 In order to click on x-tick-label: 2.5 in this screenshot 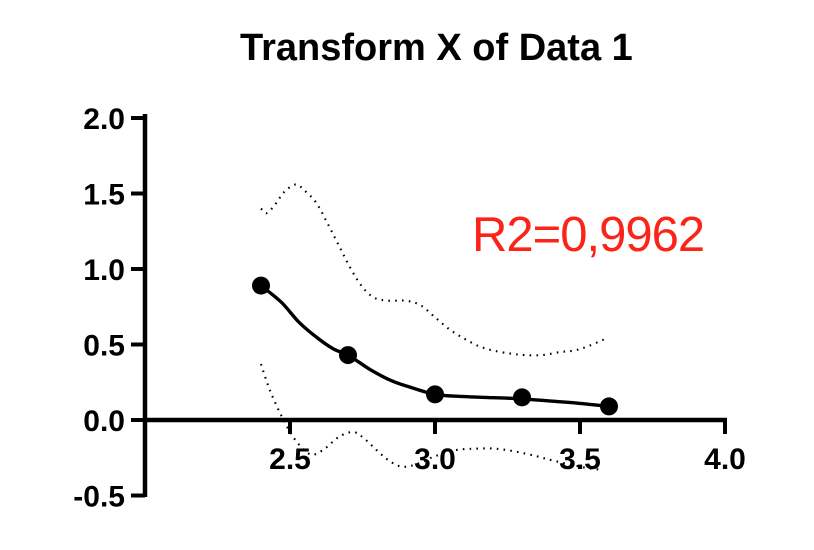, I will do `click(290, 459)`.